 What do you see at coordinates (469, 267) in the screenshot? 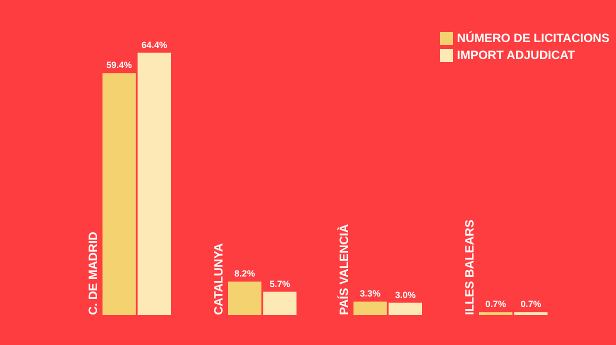
I see `x-tick-label: ILLES BALEARS` at bounding box center [469, 267].